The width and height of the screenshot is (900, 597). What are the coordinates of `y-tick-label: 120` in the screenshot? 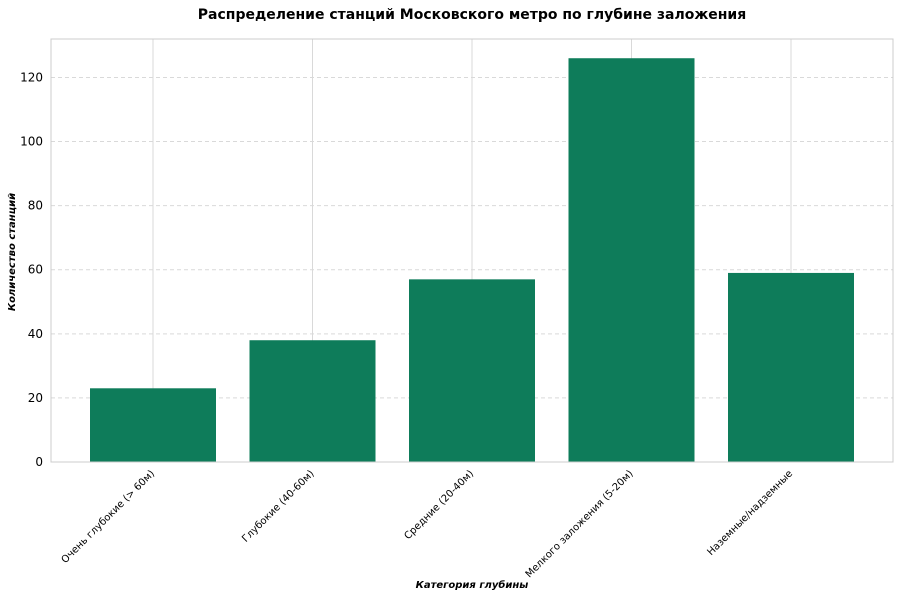 It's located at (31, 77).